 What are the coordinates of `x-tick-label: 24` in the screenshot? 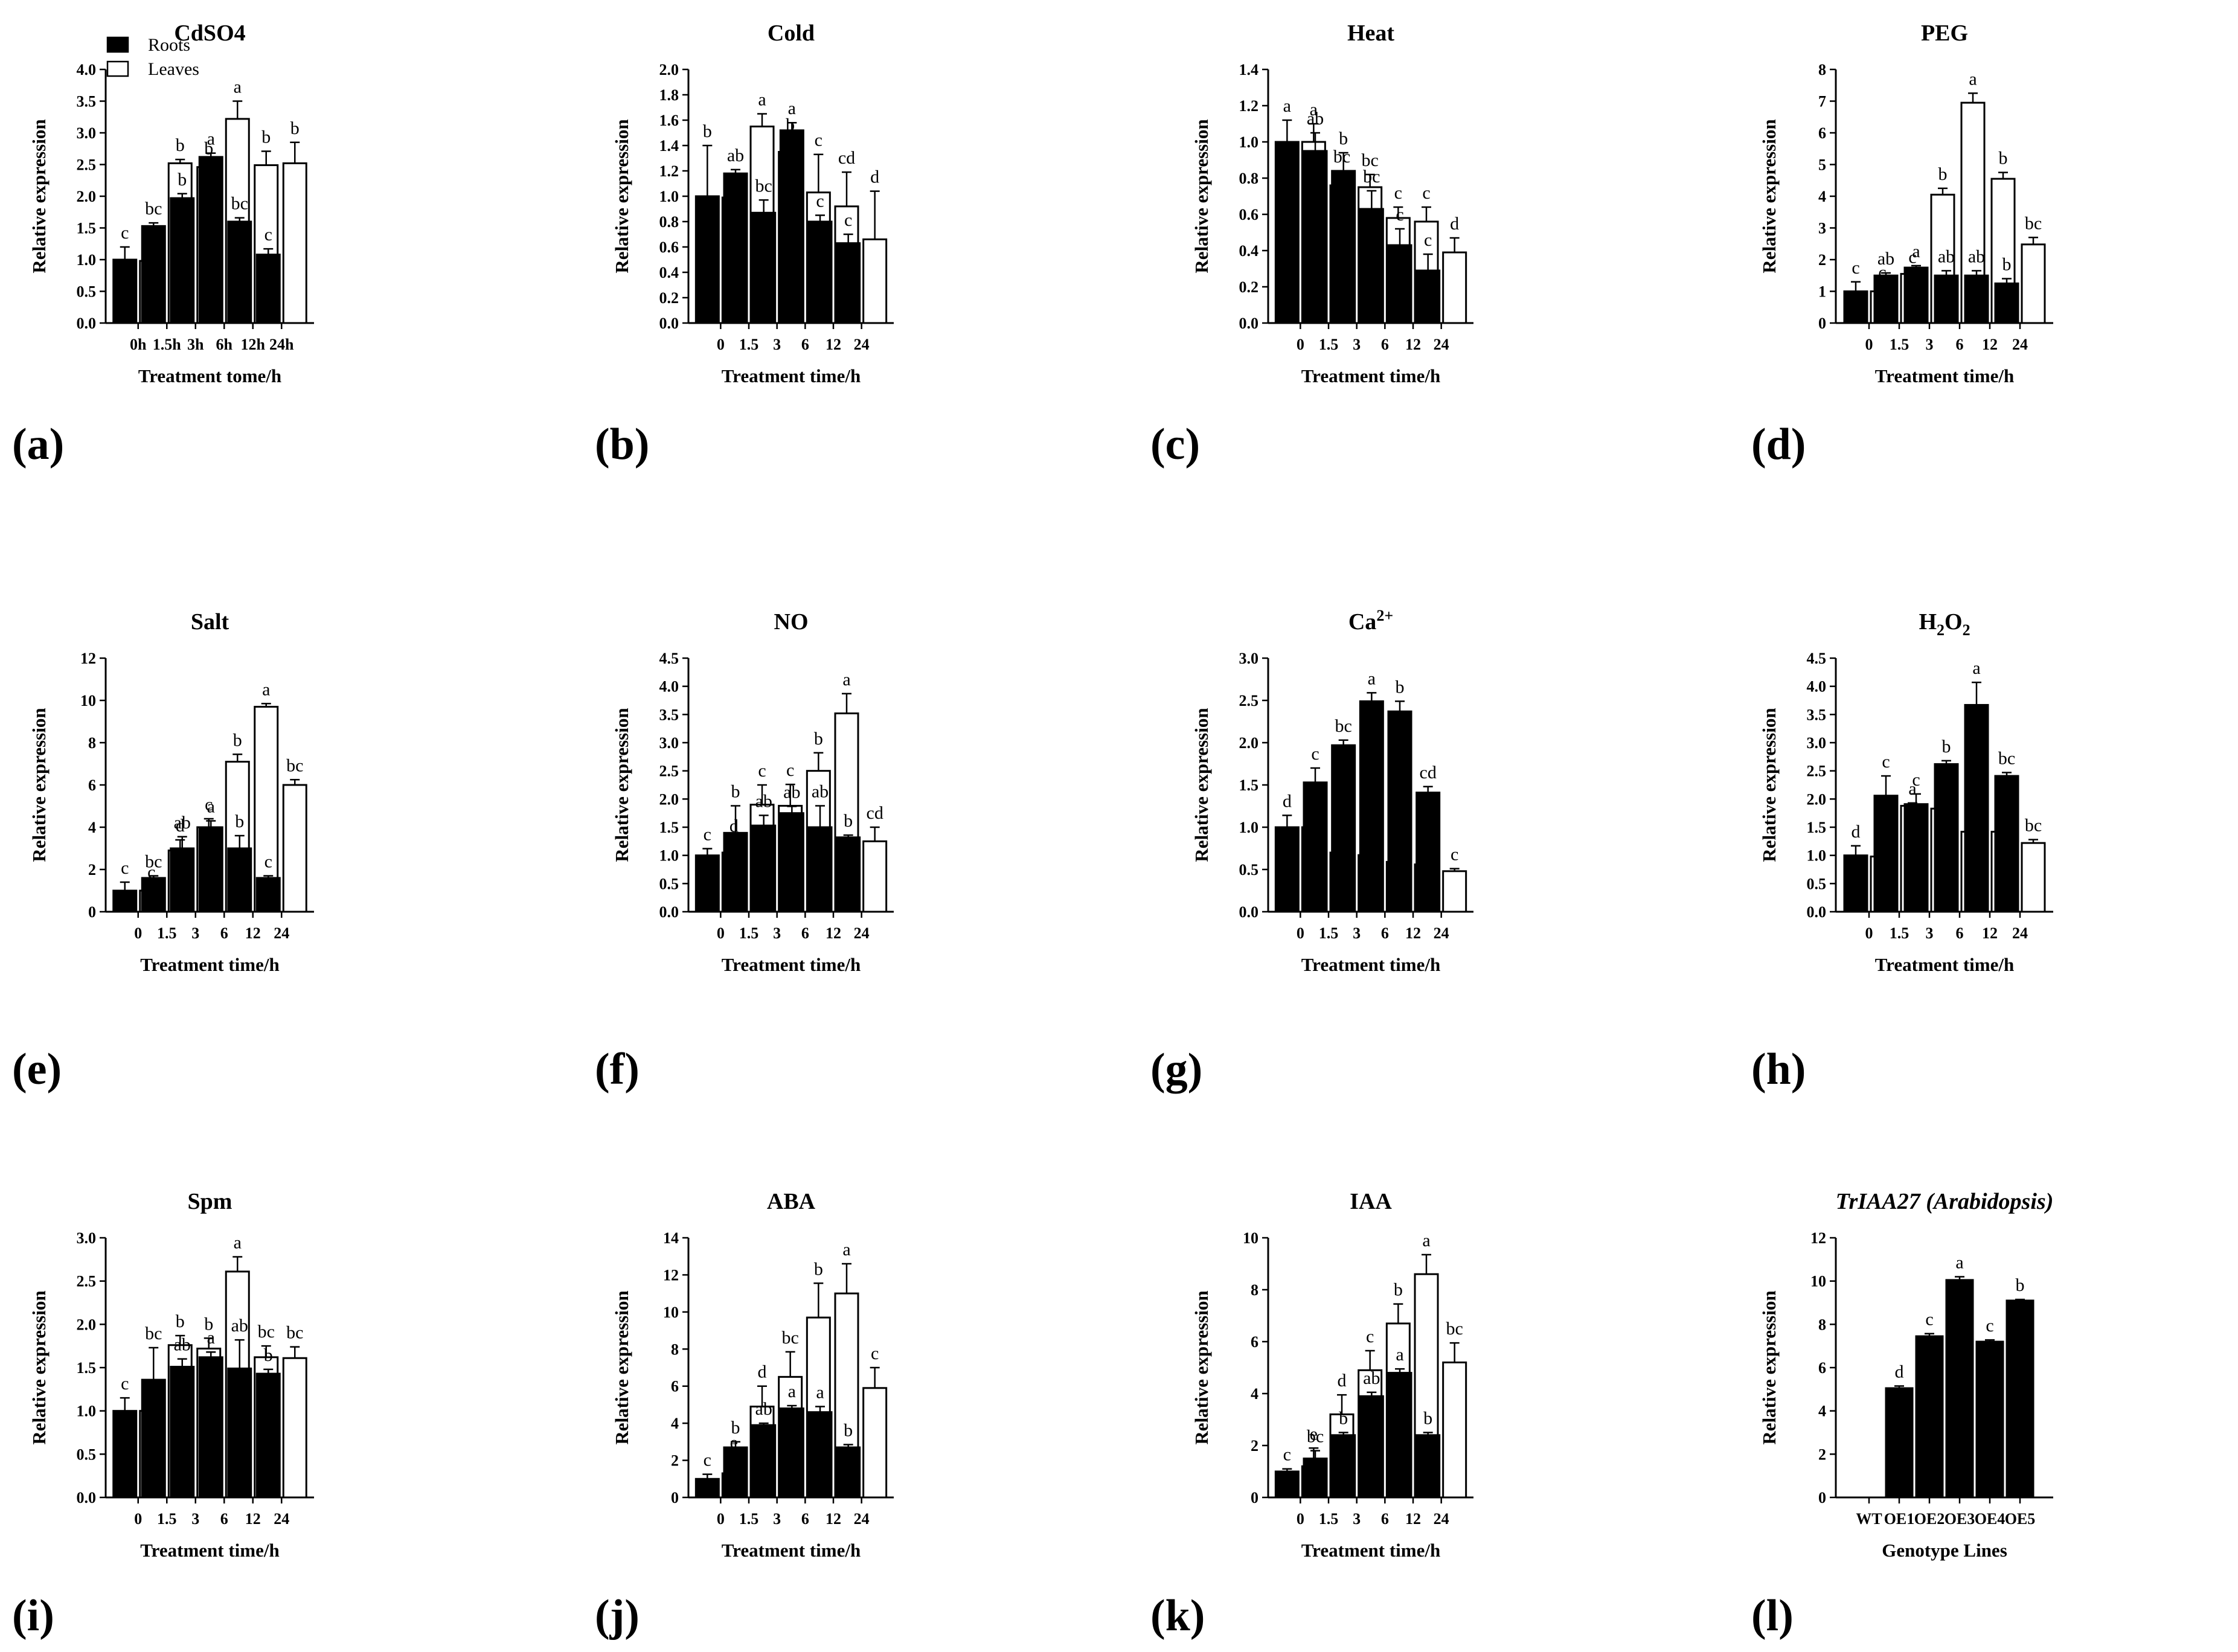 It's located at (281, 1519).